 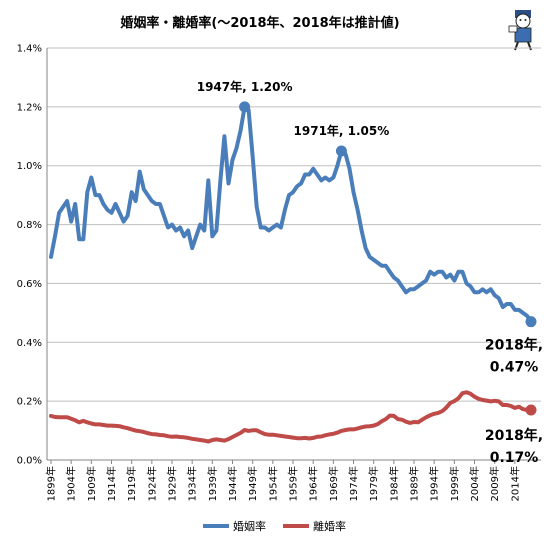 I want to click on x-tick-label: 1964年, so click(x=313, y=483).